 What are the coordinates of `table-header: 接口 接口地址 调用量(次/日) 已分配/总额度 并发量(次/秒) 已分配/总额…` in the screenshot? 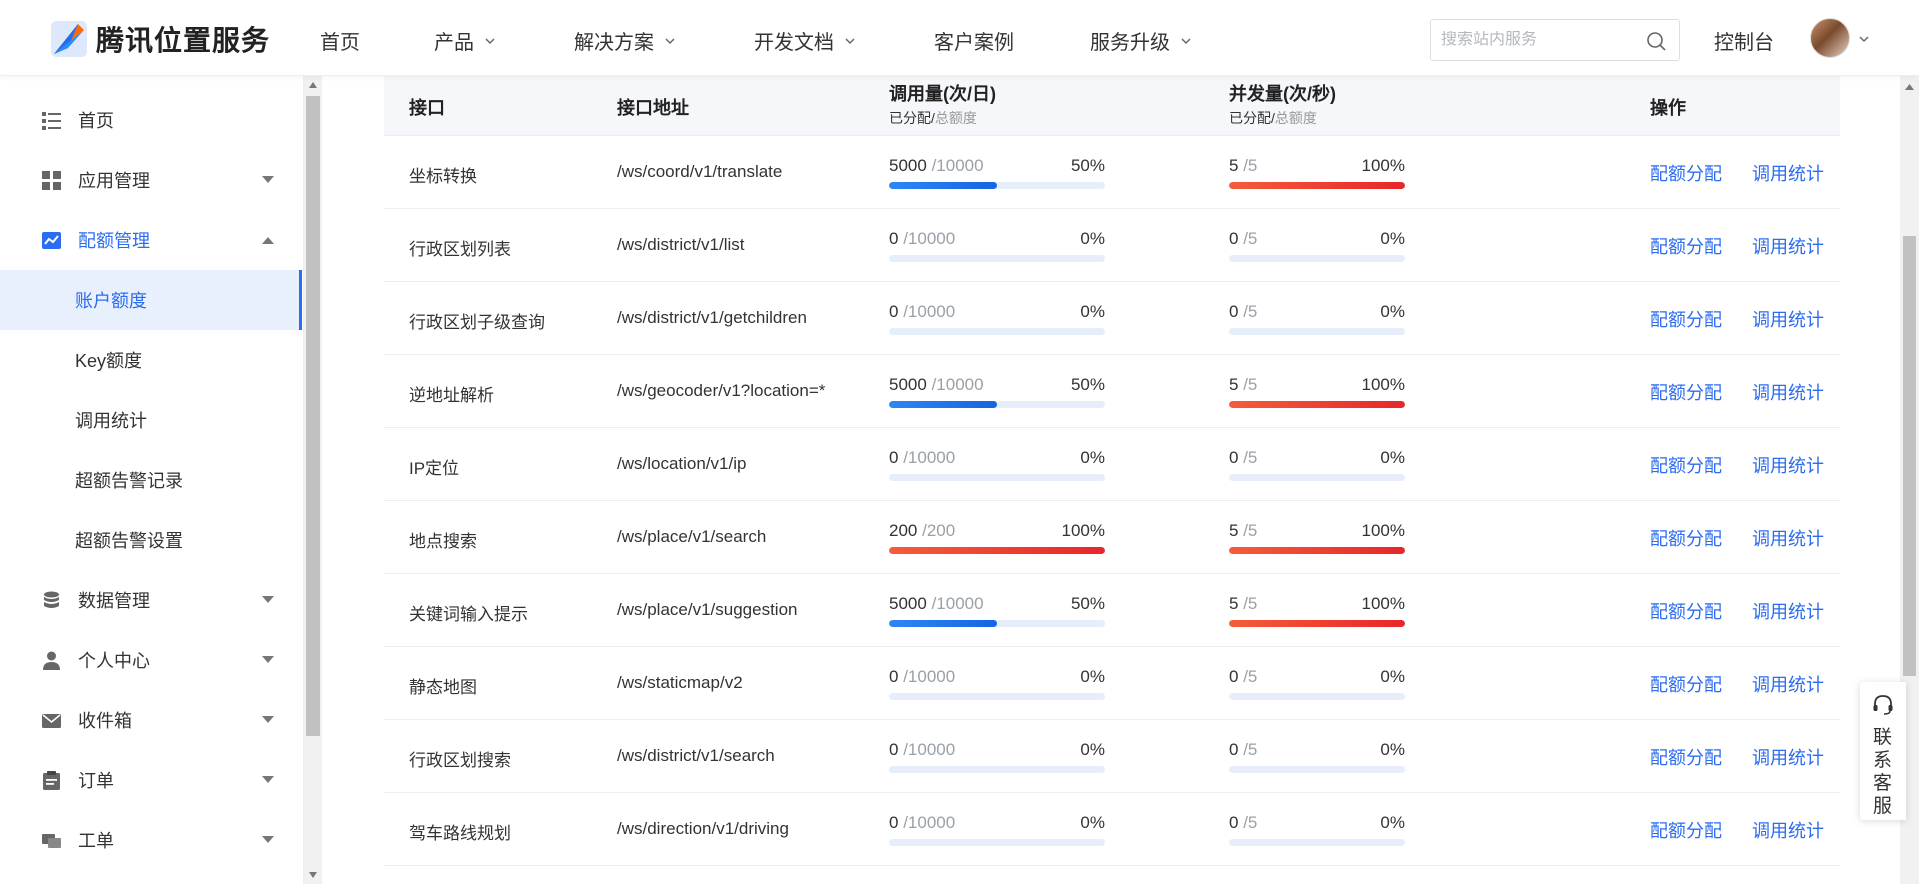 It's located at (1112, 106).